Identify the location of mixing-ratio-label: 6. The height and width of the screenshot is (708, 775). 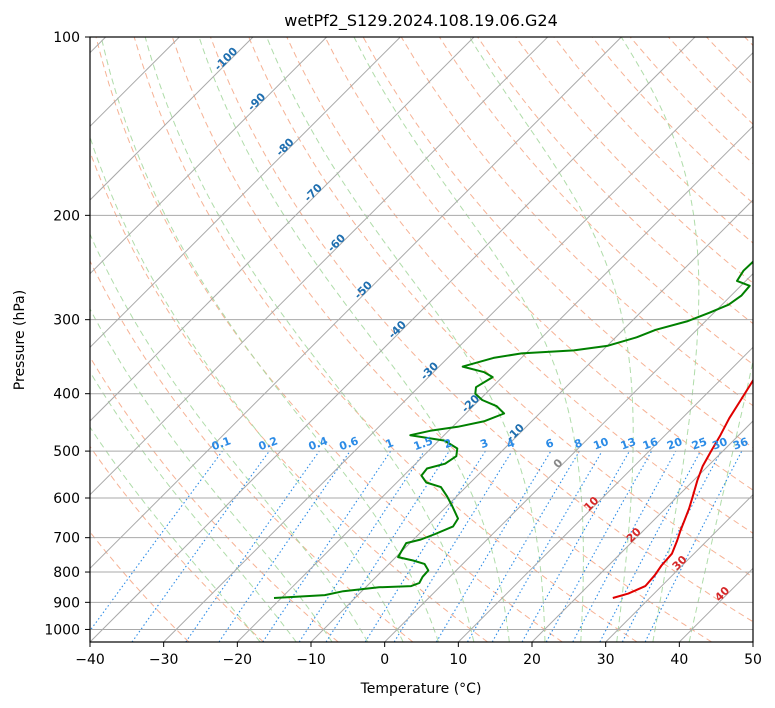
(550, 443).